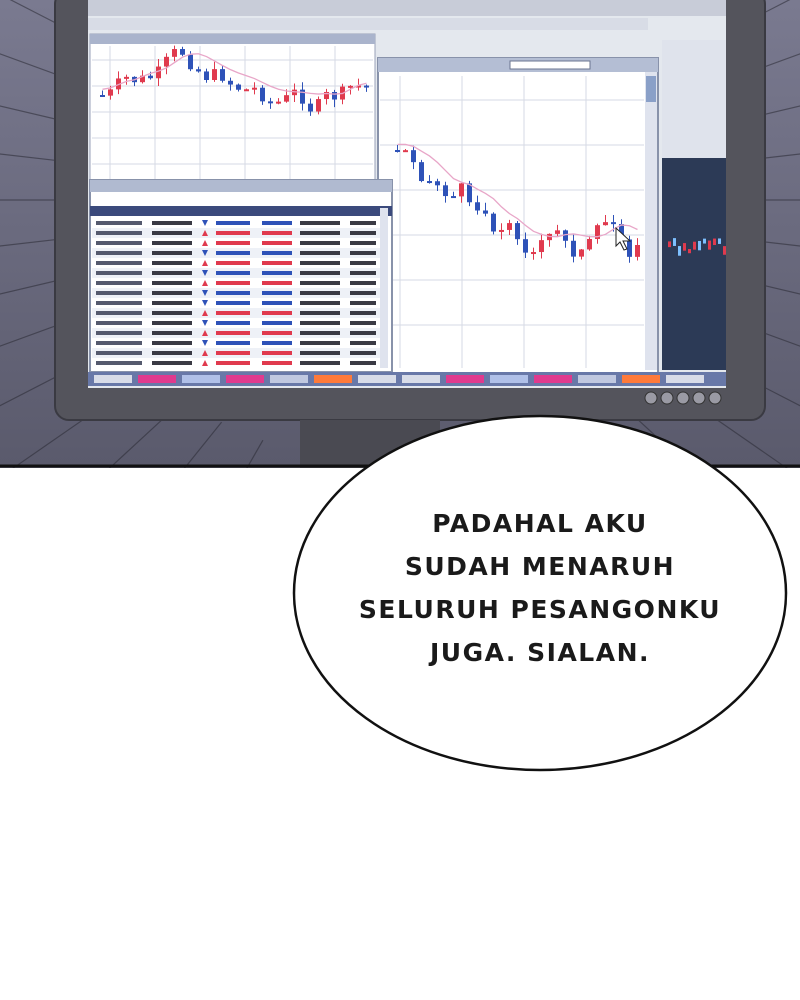 The image size is (800, 1000). What do you see at coordinates (517, 203) in the screenshot?
I see `candlestick-series-right` at bounding box center [517, 203].